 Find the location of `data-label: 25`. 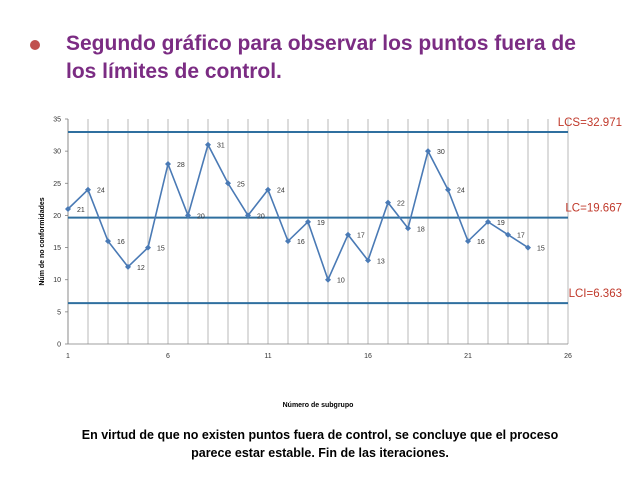

data-label: 25 is located at coordinates (241, 184).